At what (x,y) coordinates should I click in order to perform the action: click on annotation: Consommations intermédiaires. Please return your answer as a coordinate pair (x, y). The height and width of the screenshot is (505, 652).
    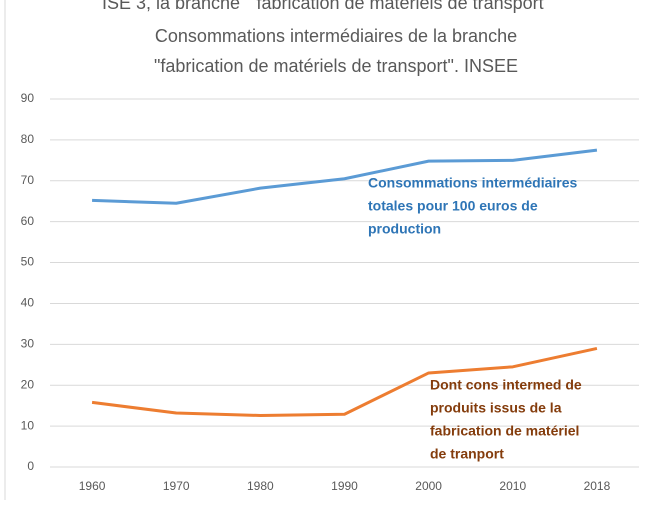
    Looking at the image, I should click on (472, 183).